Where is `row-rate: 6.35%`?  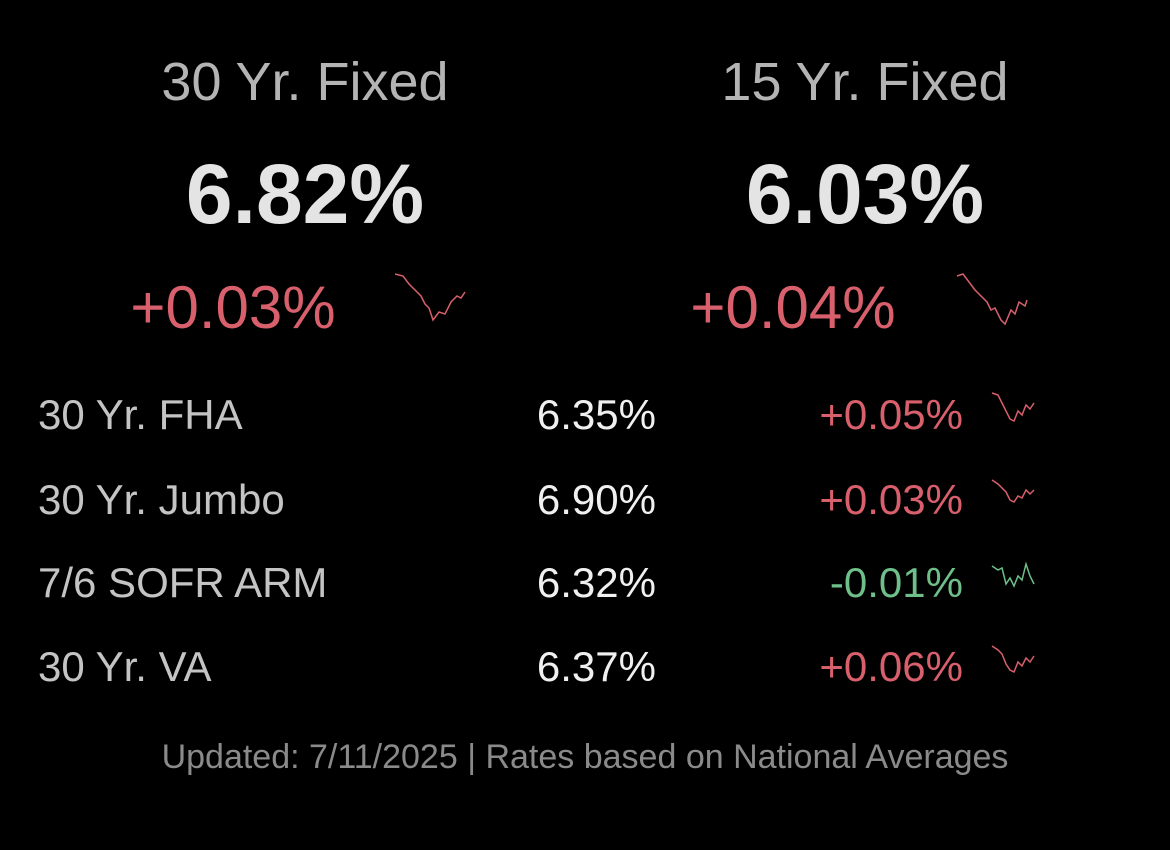 row-rate: 6.35% is located at coordinates (596, 414).